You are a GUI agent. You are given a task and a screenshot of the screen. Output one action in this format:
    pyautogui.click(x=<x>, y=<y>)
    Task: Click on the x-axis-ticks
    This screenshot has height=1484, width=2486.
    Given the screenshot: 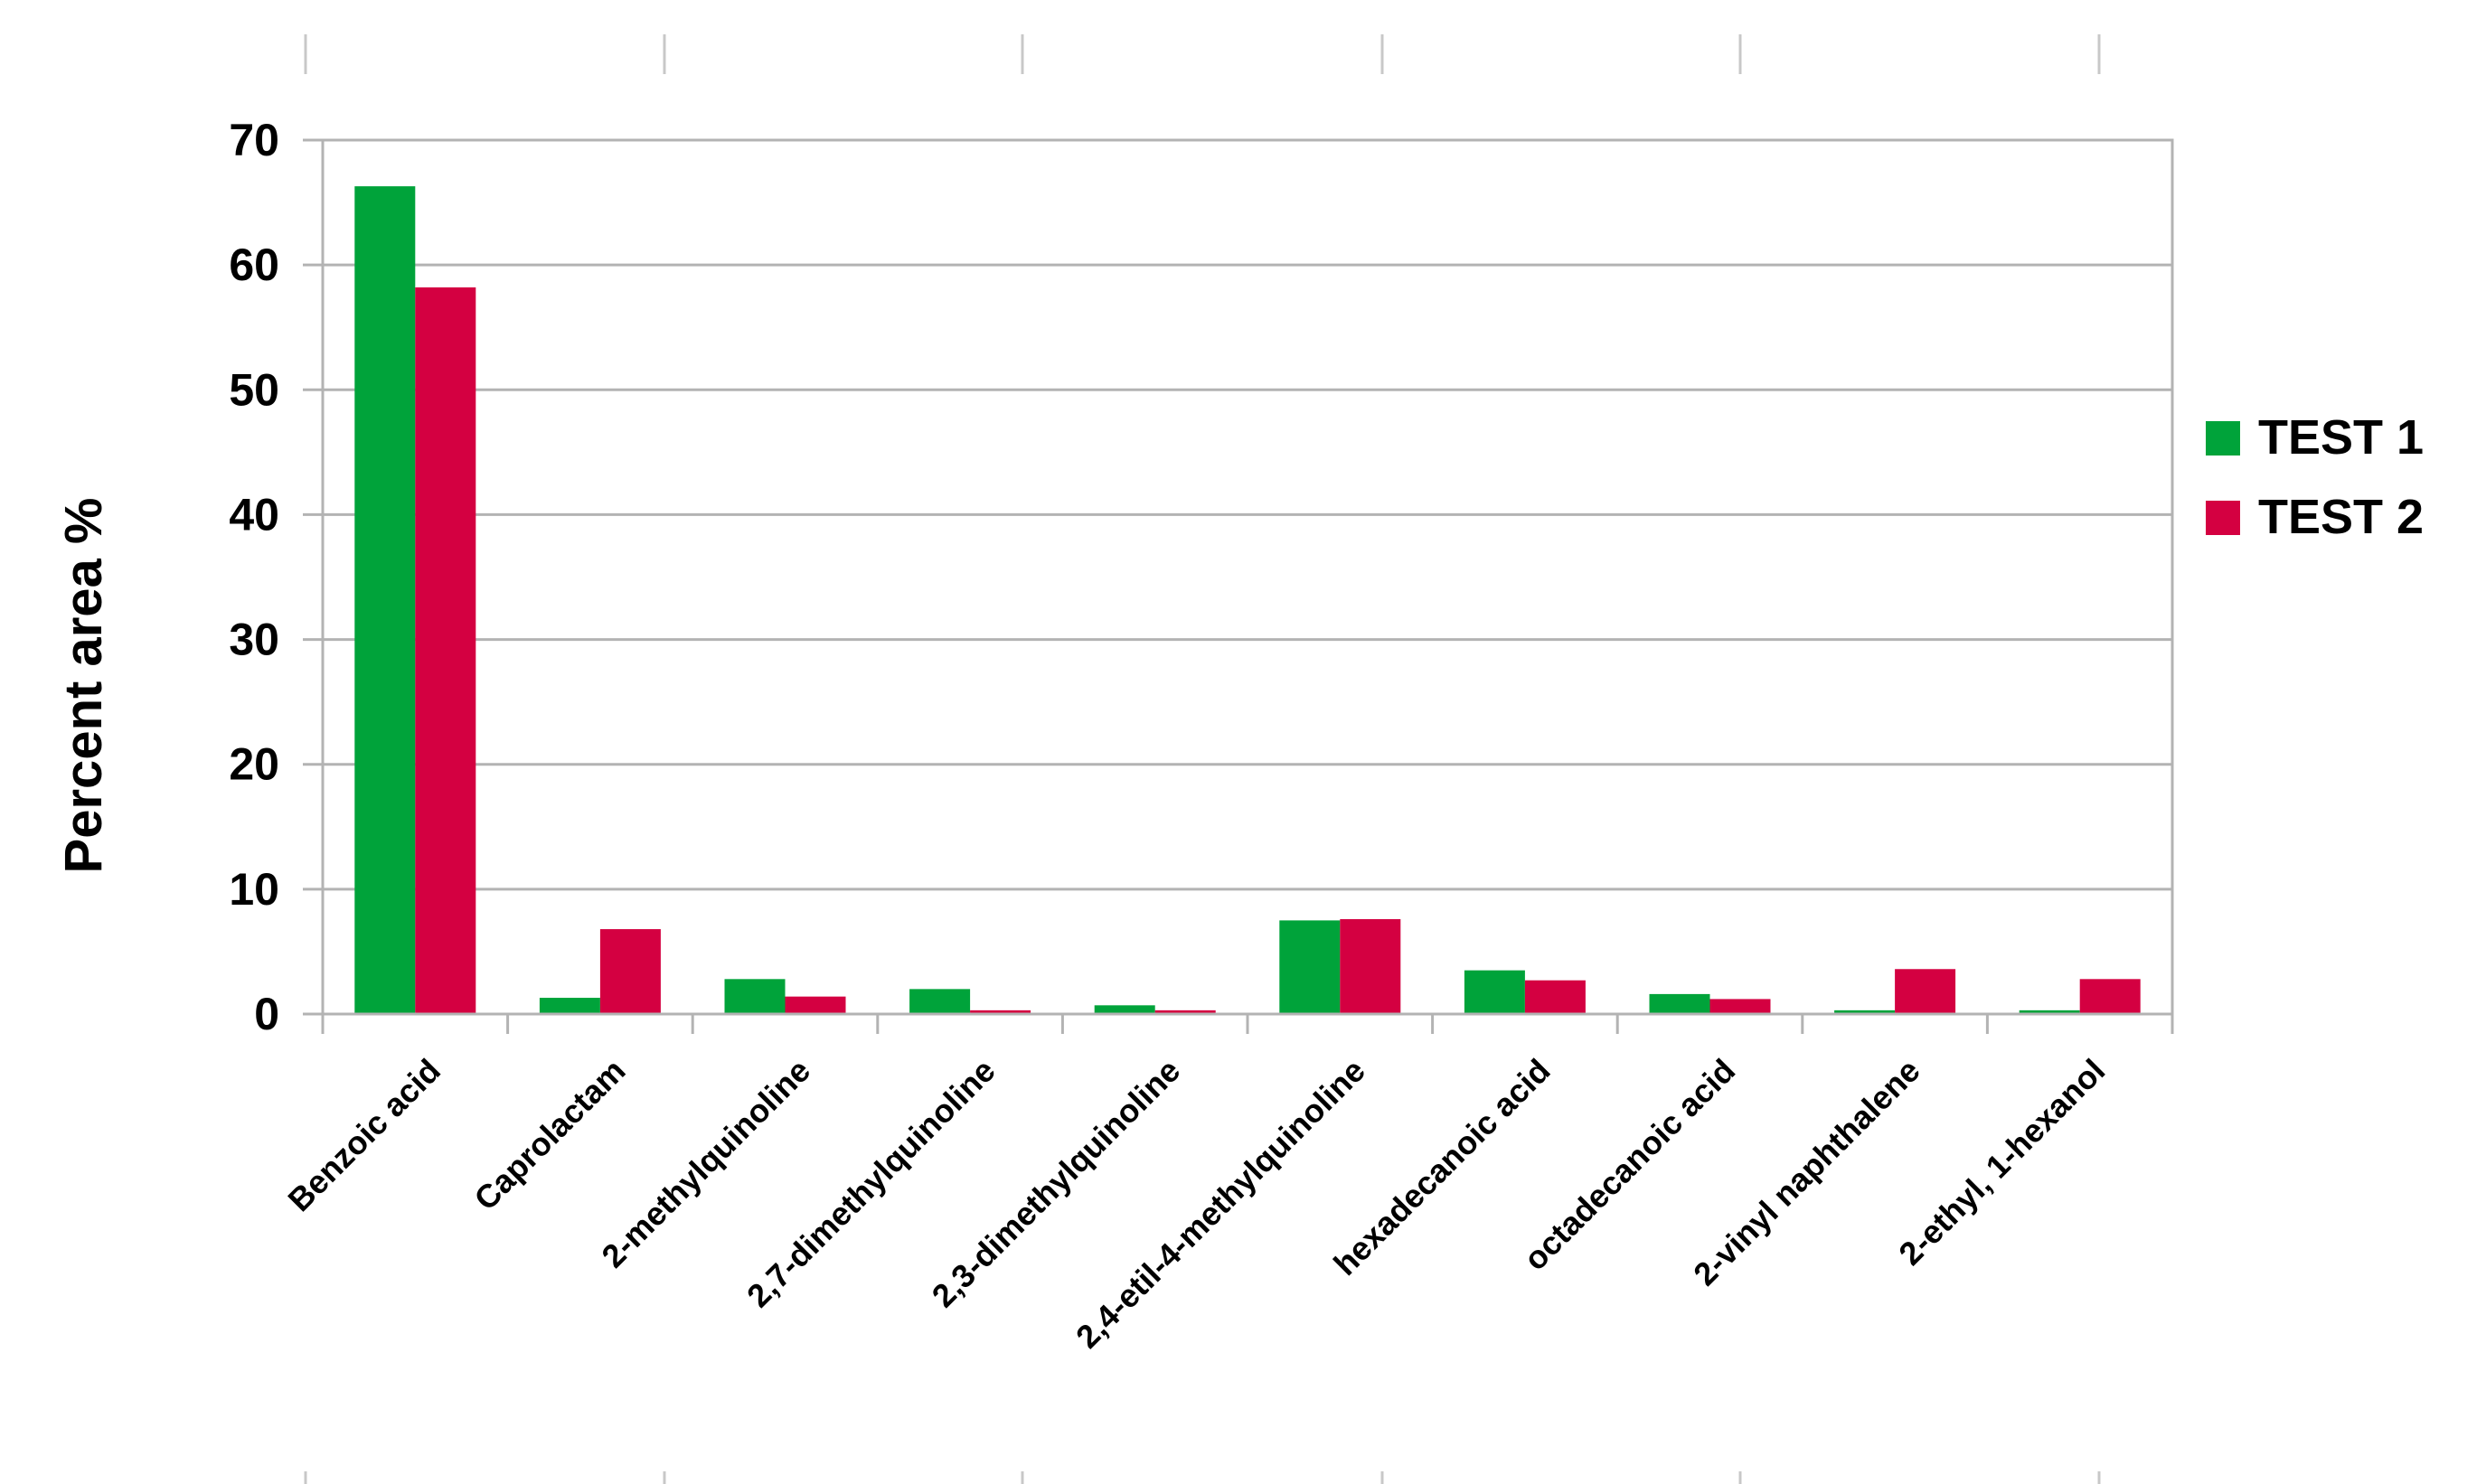 What is the action you would take?
    pyautogui.click(x=1247, y=1024)
    